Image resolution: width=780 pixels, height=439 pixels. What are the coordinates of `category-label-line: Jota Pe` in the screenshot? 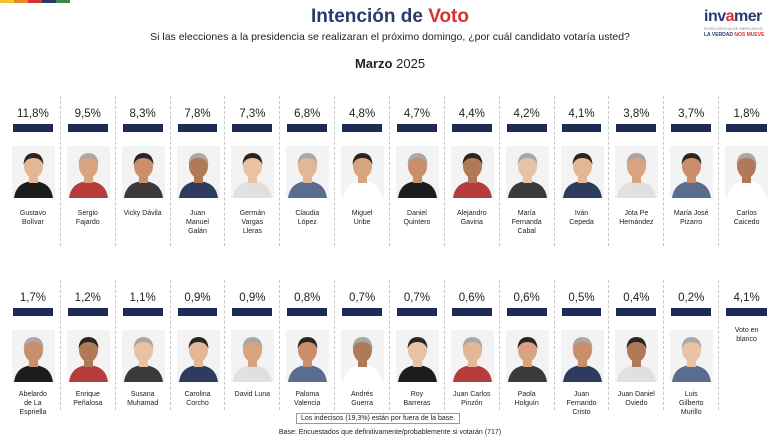 It's located at (636, 213).